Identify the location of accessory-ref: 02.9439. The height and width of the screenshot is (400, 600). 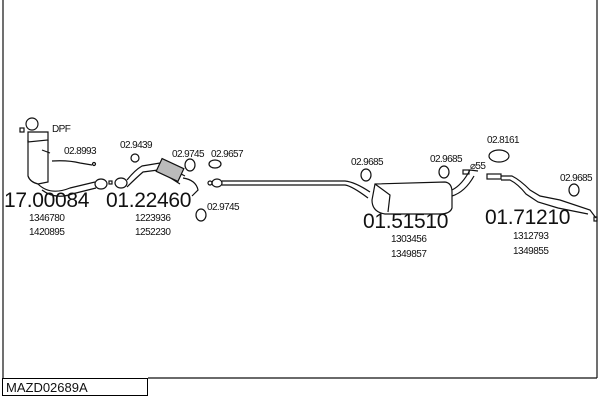
(136, 145).